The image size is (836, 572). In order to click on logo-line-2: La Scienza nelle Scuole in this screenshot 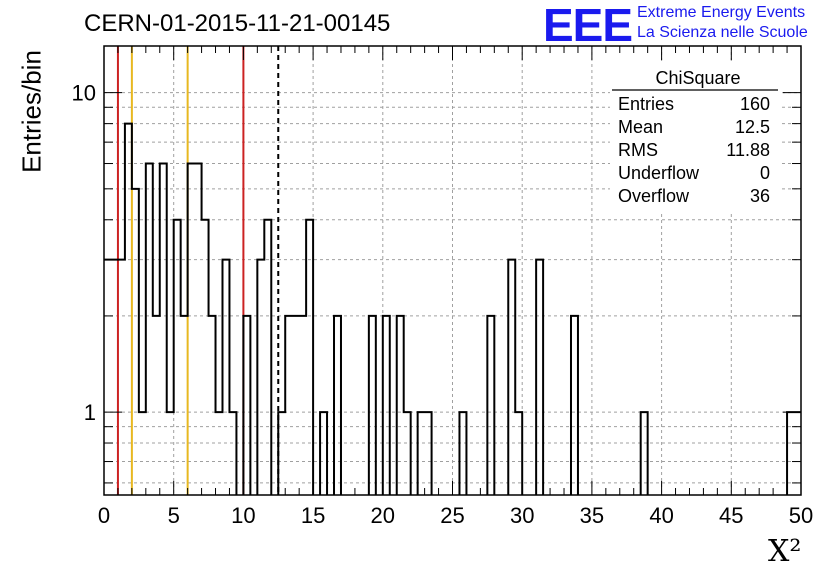, I will do `click(722, 32)`.